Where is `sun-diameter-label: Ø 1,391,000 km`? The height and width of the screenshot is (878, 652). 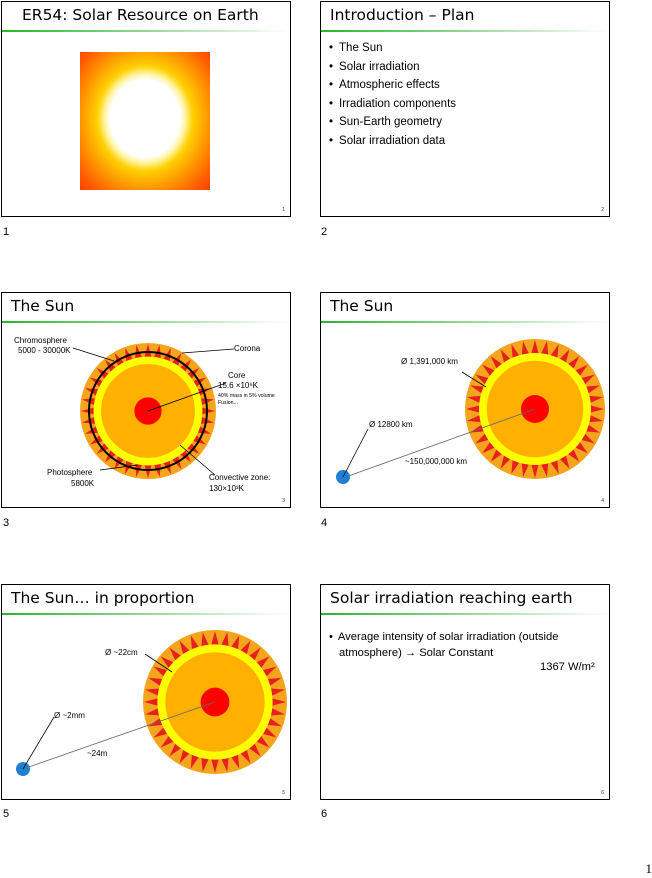
sun-diameter-label: Ø 1,391,000 km is located at coordinates (429, 361).